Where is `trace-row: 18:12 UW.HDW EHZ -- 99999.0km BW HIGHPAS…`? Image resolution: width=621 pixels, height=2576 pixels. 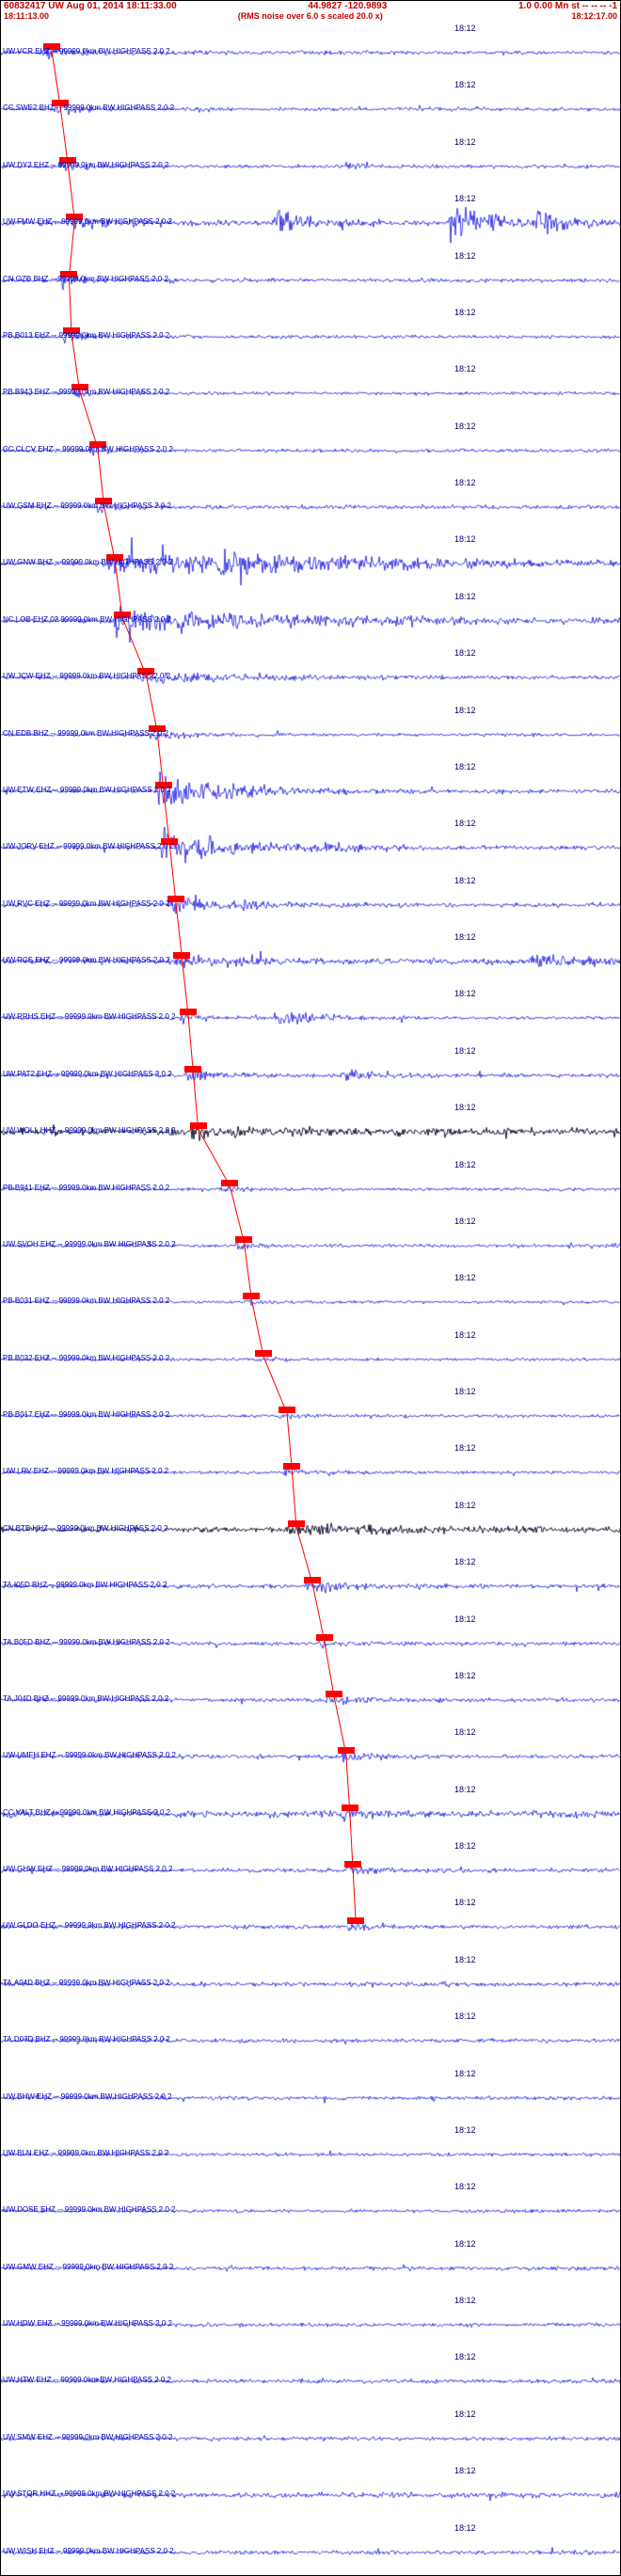
trace-row: 18:12 UW.HDW EHZ -- 99999.0km BW HIGHPAS… is located at coordinates (310, 2321).